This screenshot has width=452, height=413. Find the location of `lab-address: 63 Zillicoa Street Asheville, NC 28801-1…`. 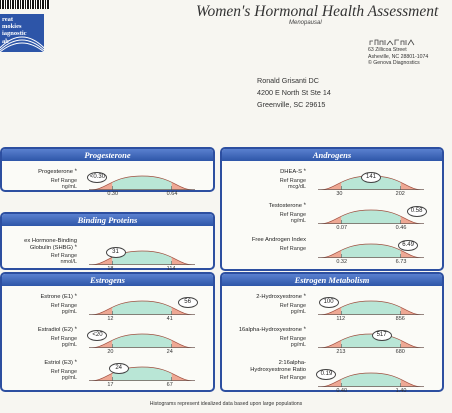

lab-address: 63 Zillicoa Street Asheville, NC 28801-1… is located at coordinates (398, 57).